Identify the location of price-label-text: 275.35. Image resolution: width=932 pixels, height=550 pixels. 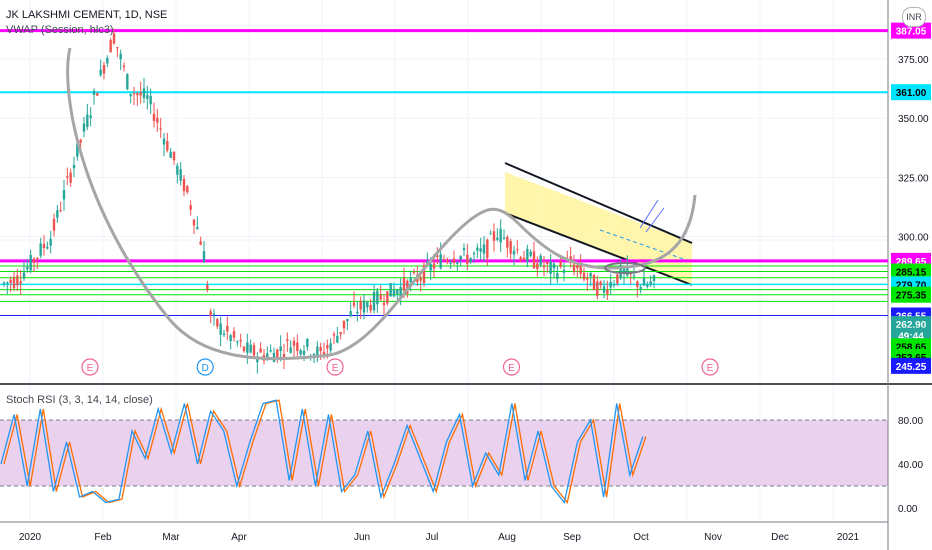
(911, 296).